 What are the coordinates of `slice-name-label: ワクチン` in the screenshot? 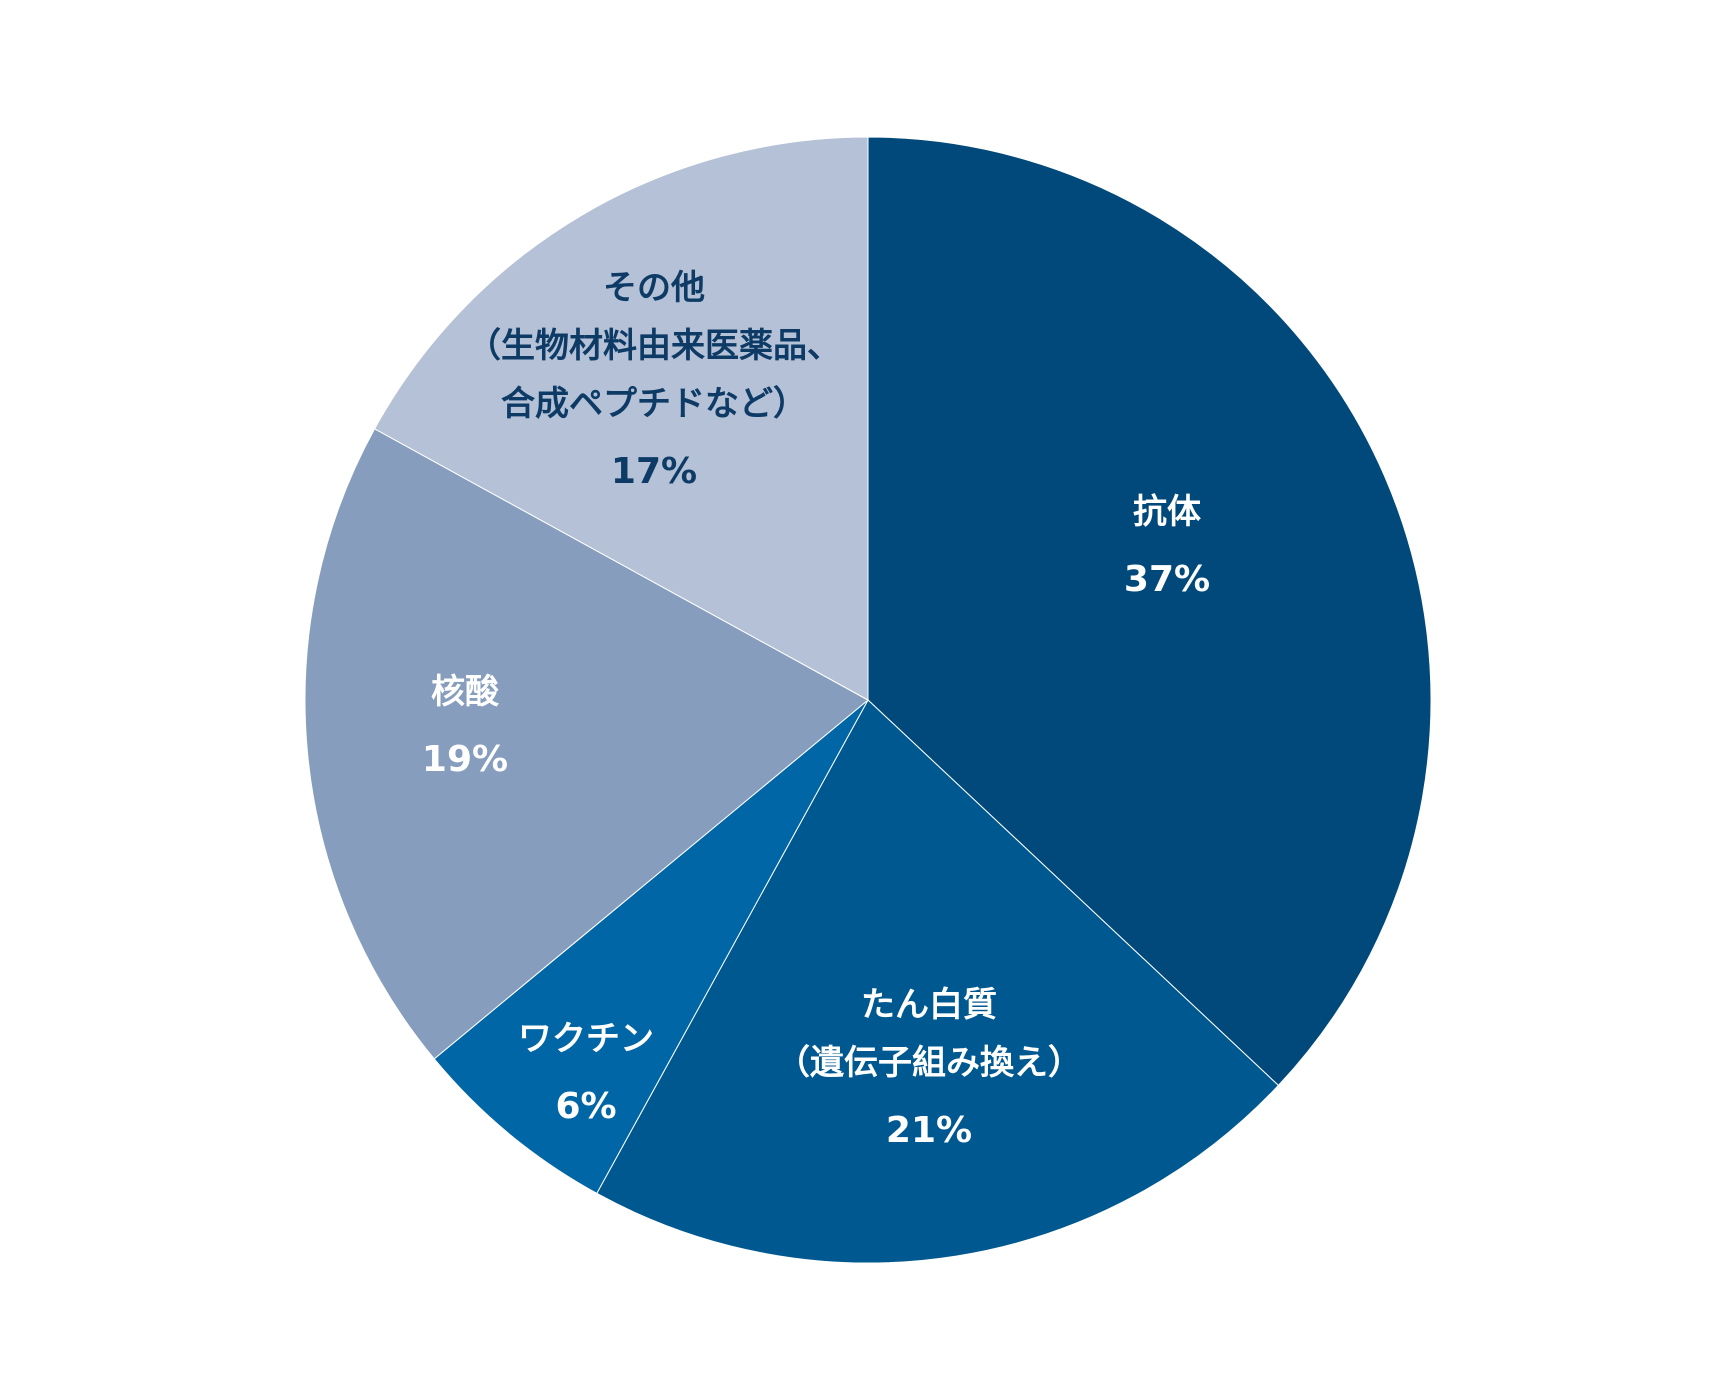 It's located at (586, 1039).